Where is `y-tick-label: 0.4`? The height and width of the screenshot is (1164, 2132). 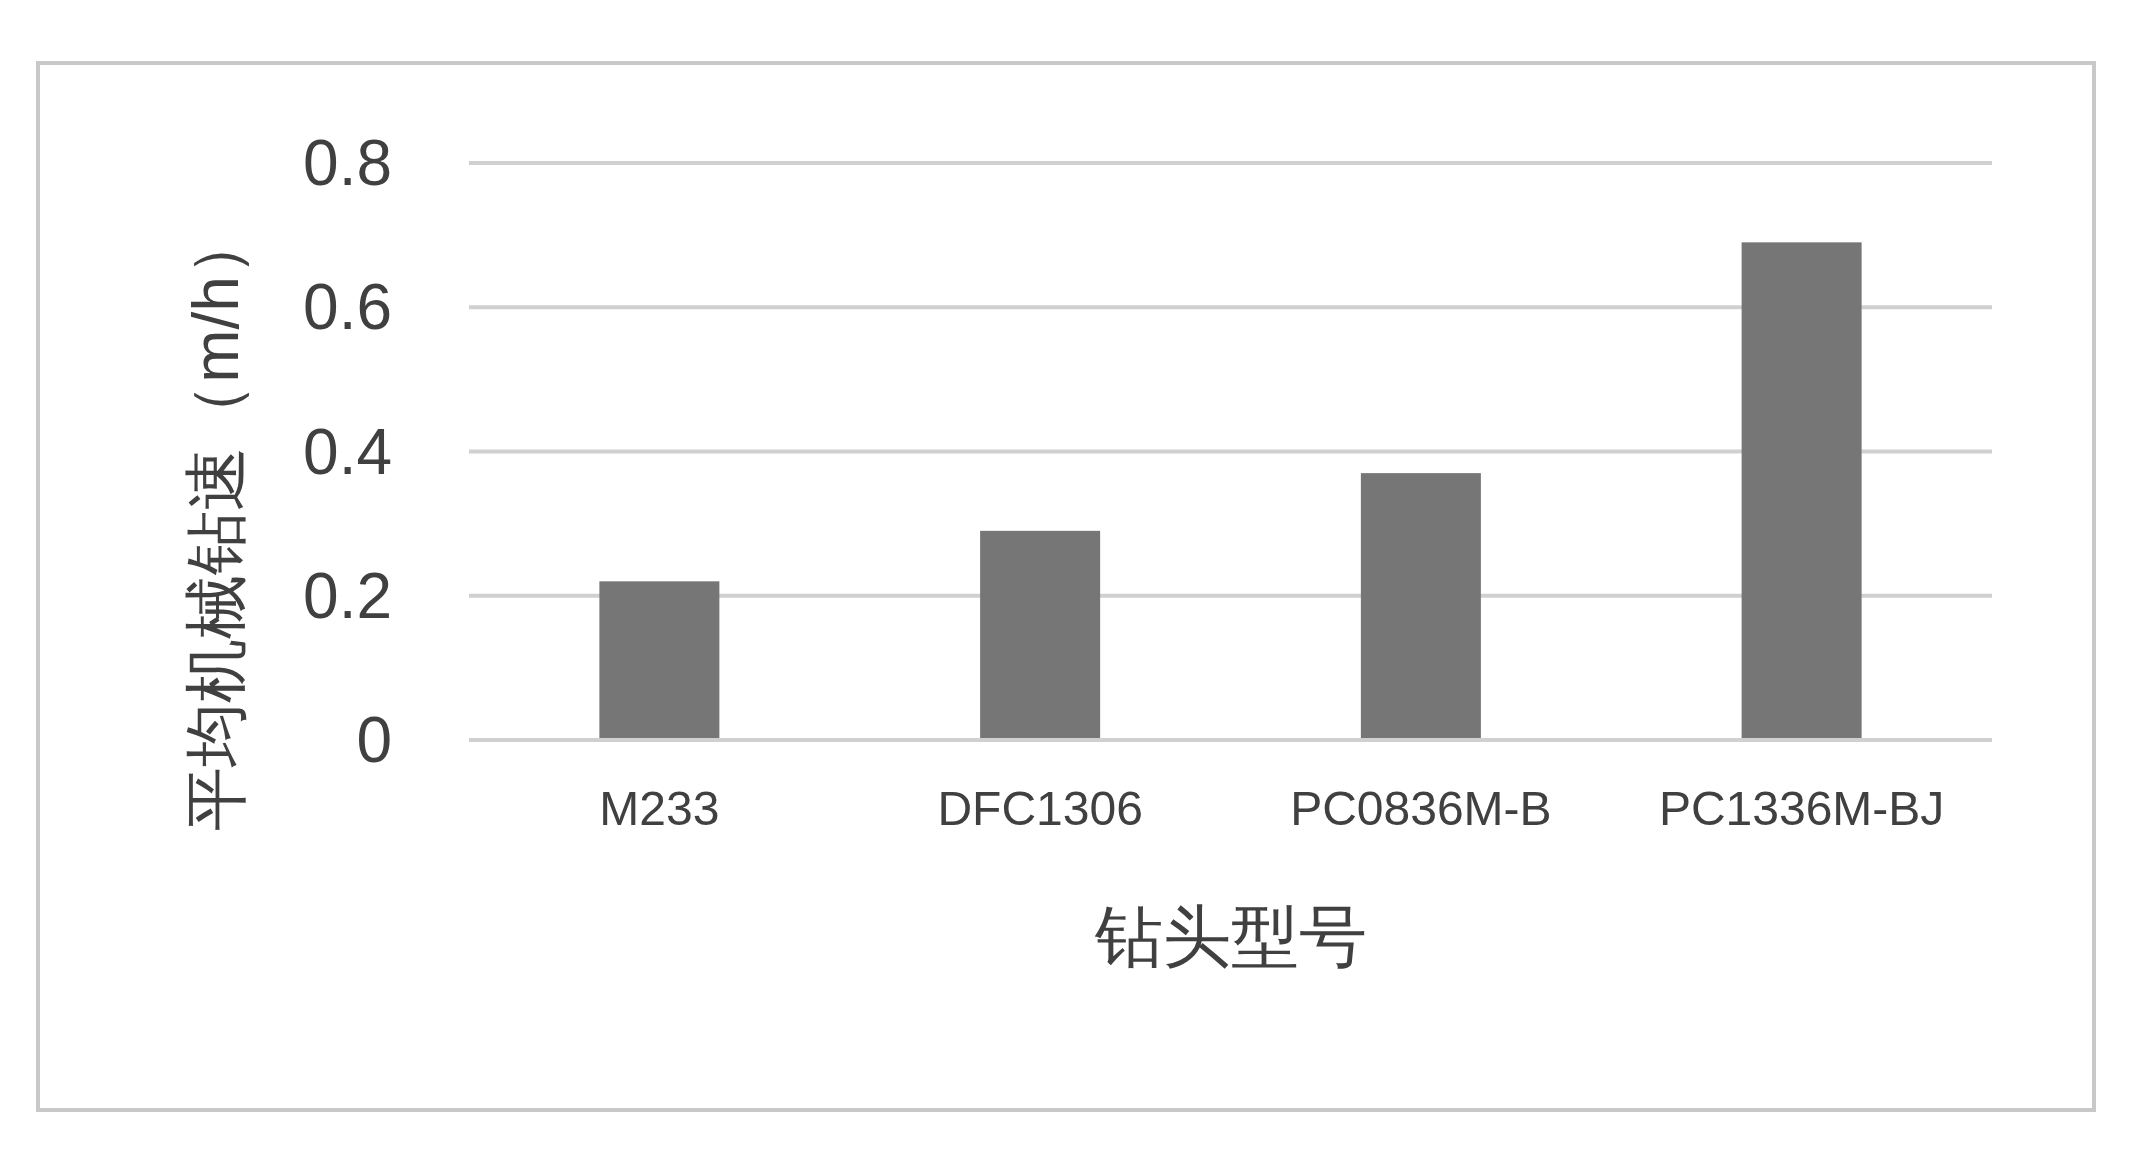
y-tick-label: 0.4 is located at coordinates (347, 451).